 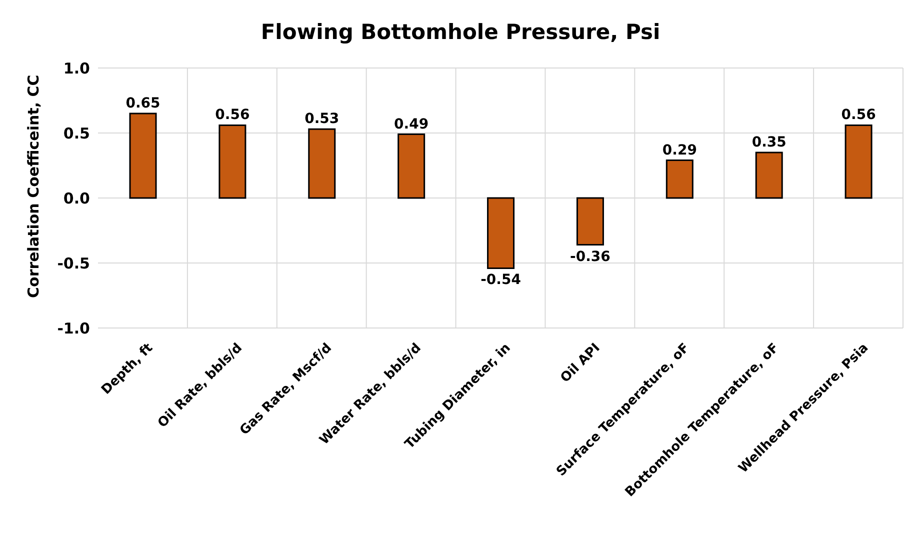 What do you see at coordinates (76, 68) in the screenshot?
I see `y-tick-label: 1.0` at bounding box center [76, 68].